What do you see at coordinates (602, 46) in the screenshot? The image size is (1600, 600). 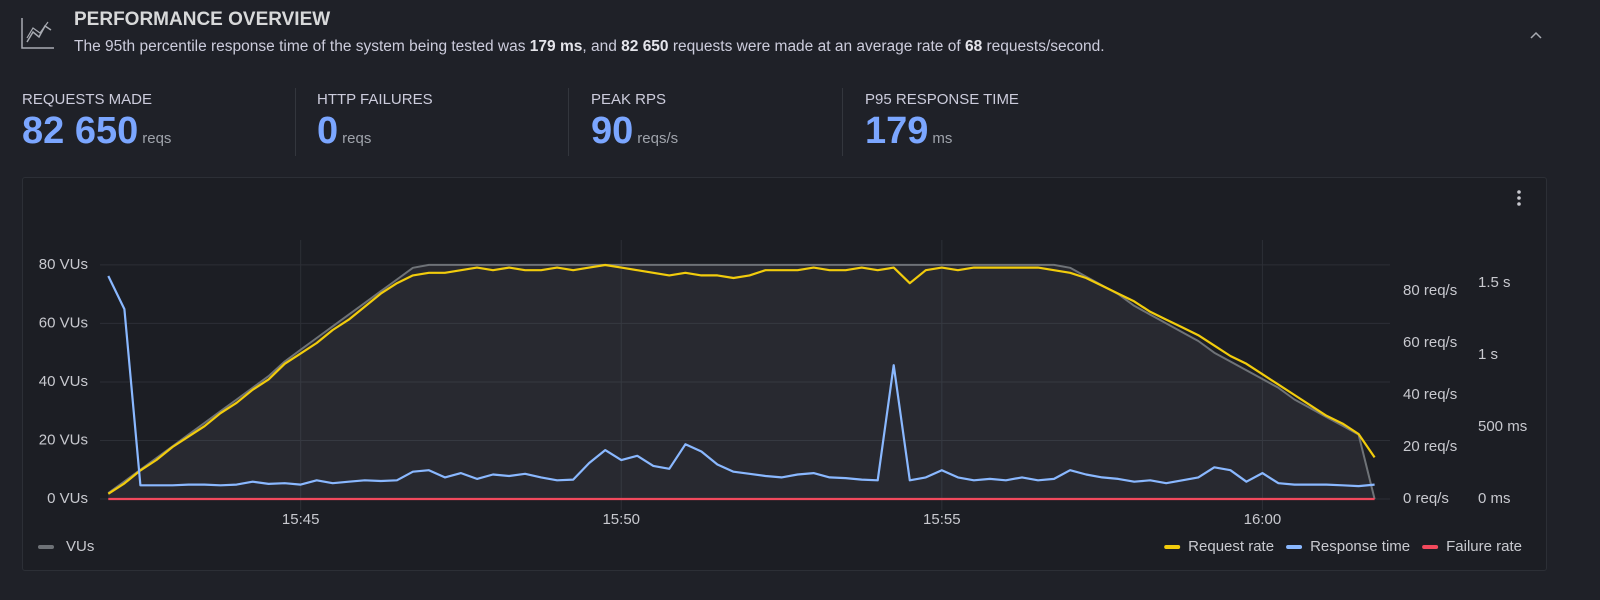 I see `description-part: , and` at bounding box center [602, 46].